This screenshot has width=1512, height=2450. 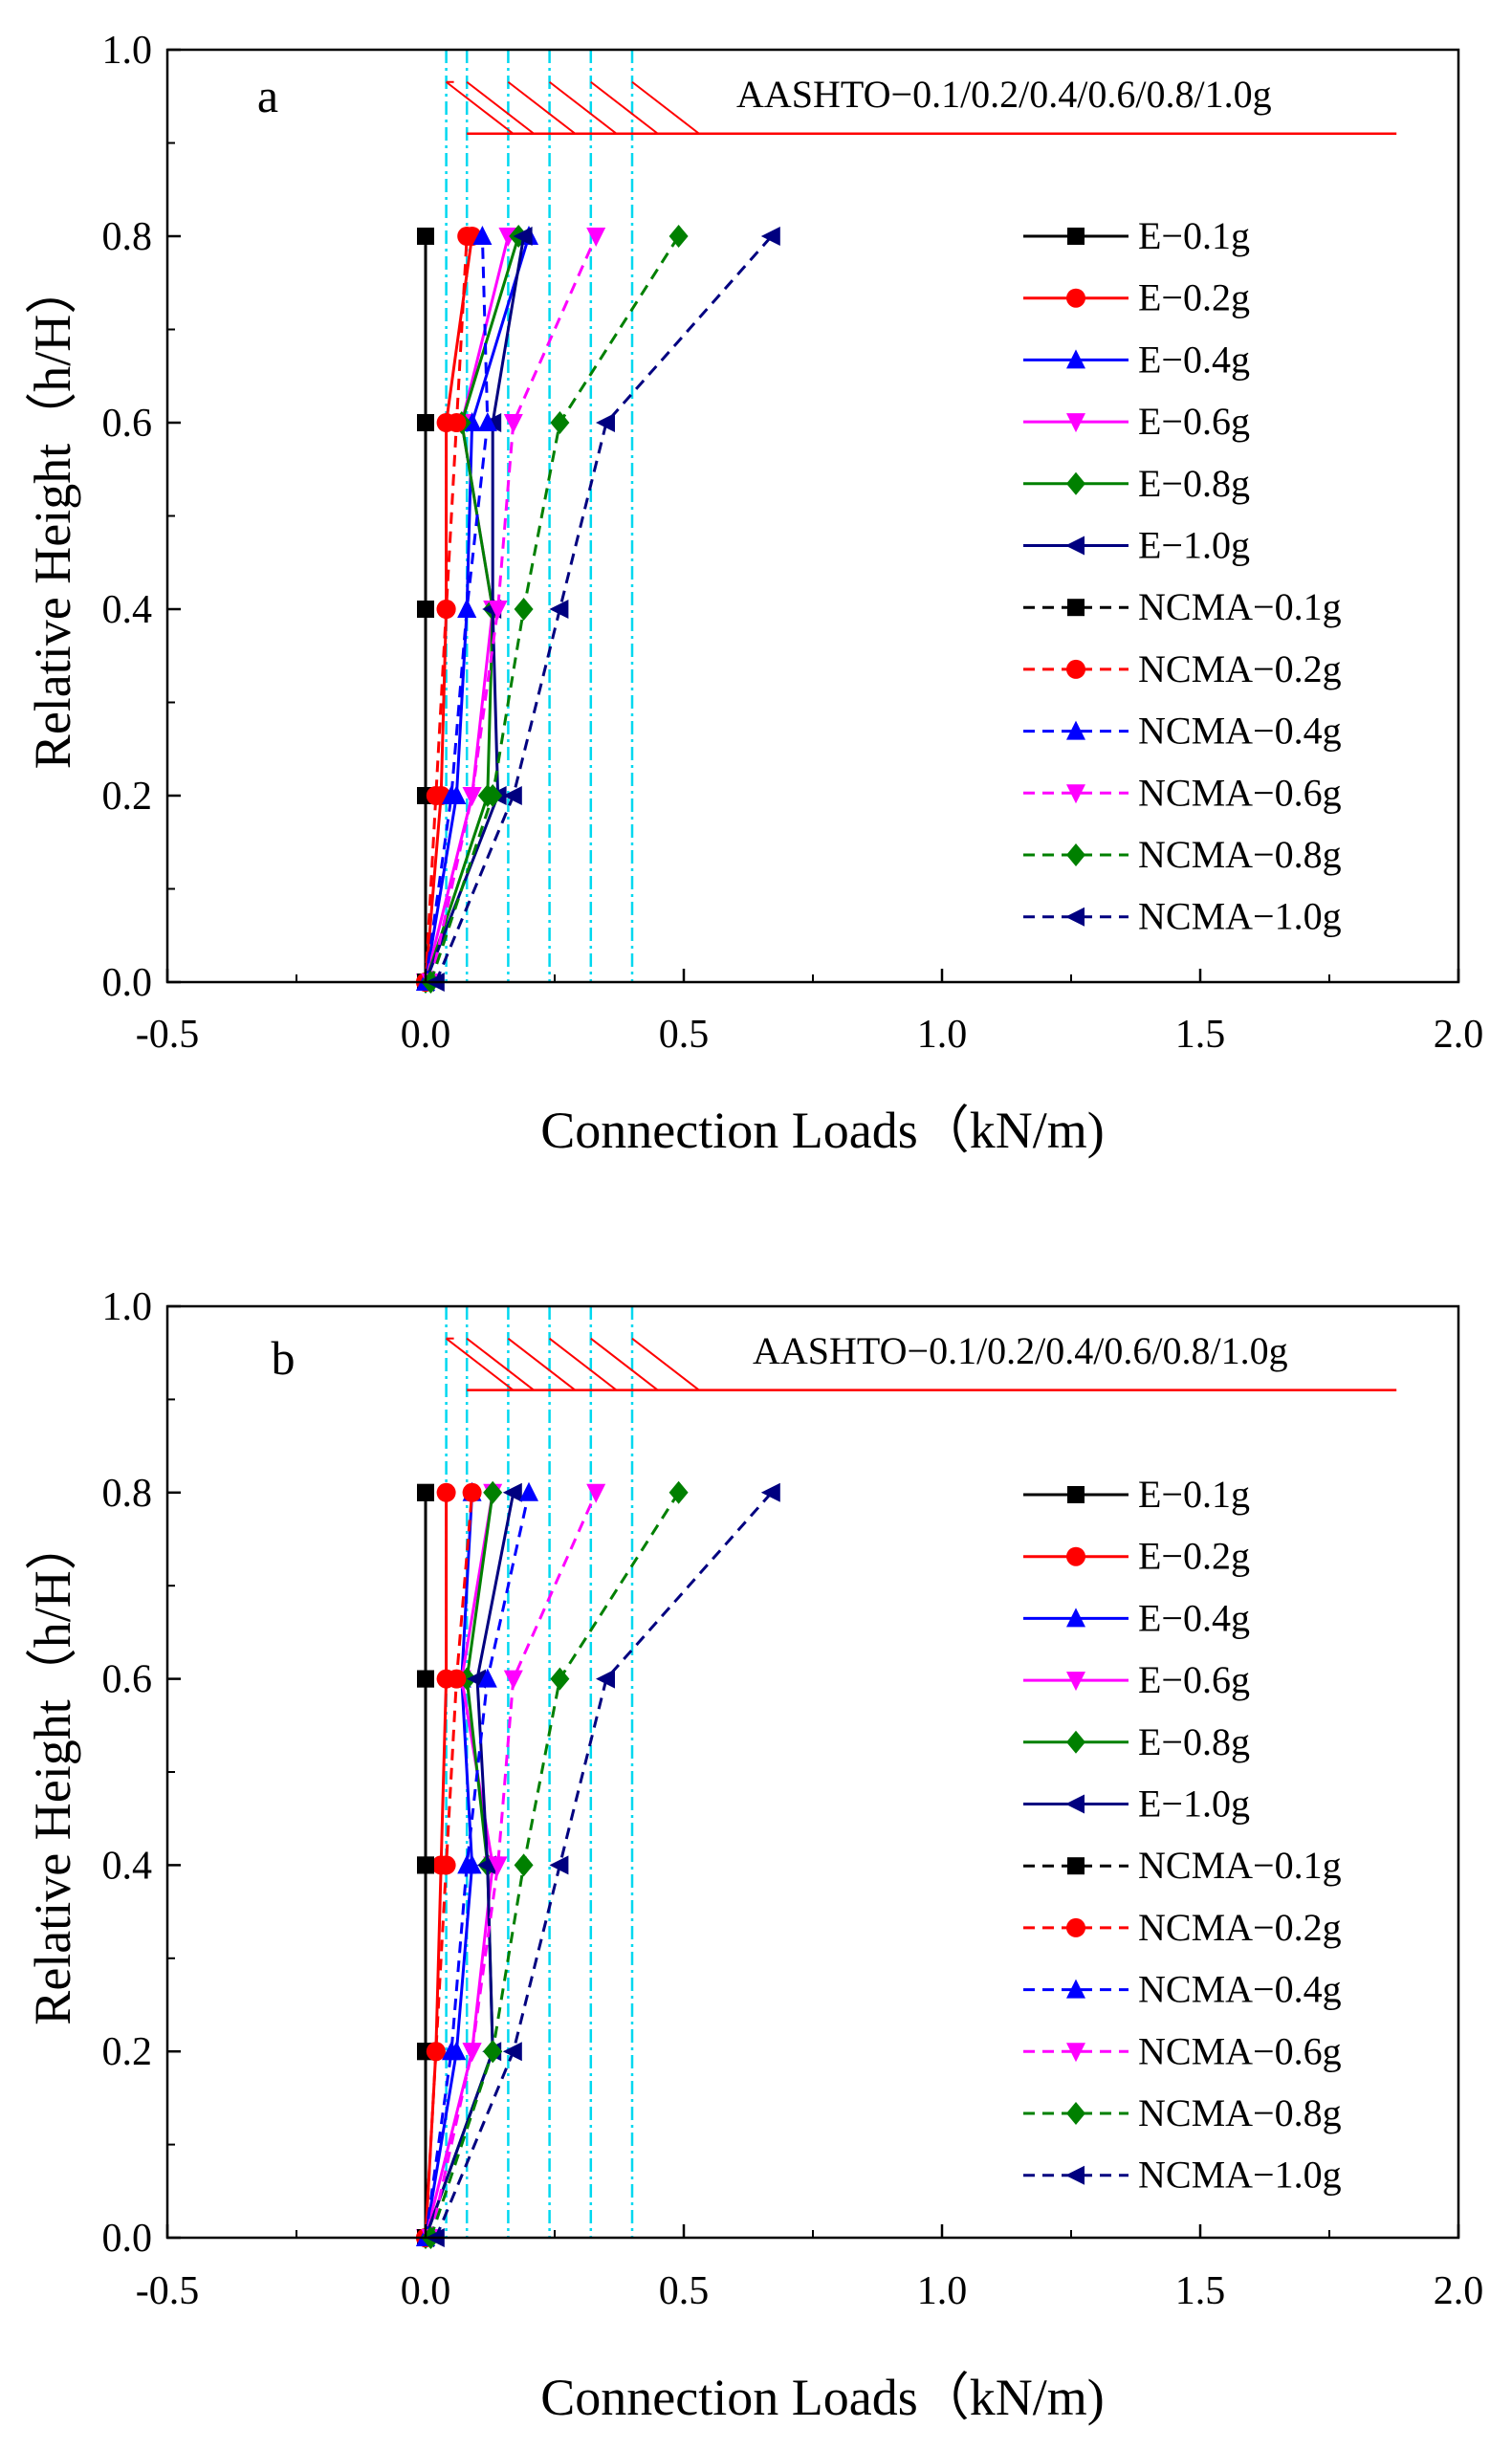 What do you see at coordinates (1194, 1804) in the screenshot?
I see `legend-label: E−1.0g` at bounding box center [1194, 1804].